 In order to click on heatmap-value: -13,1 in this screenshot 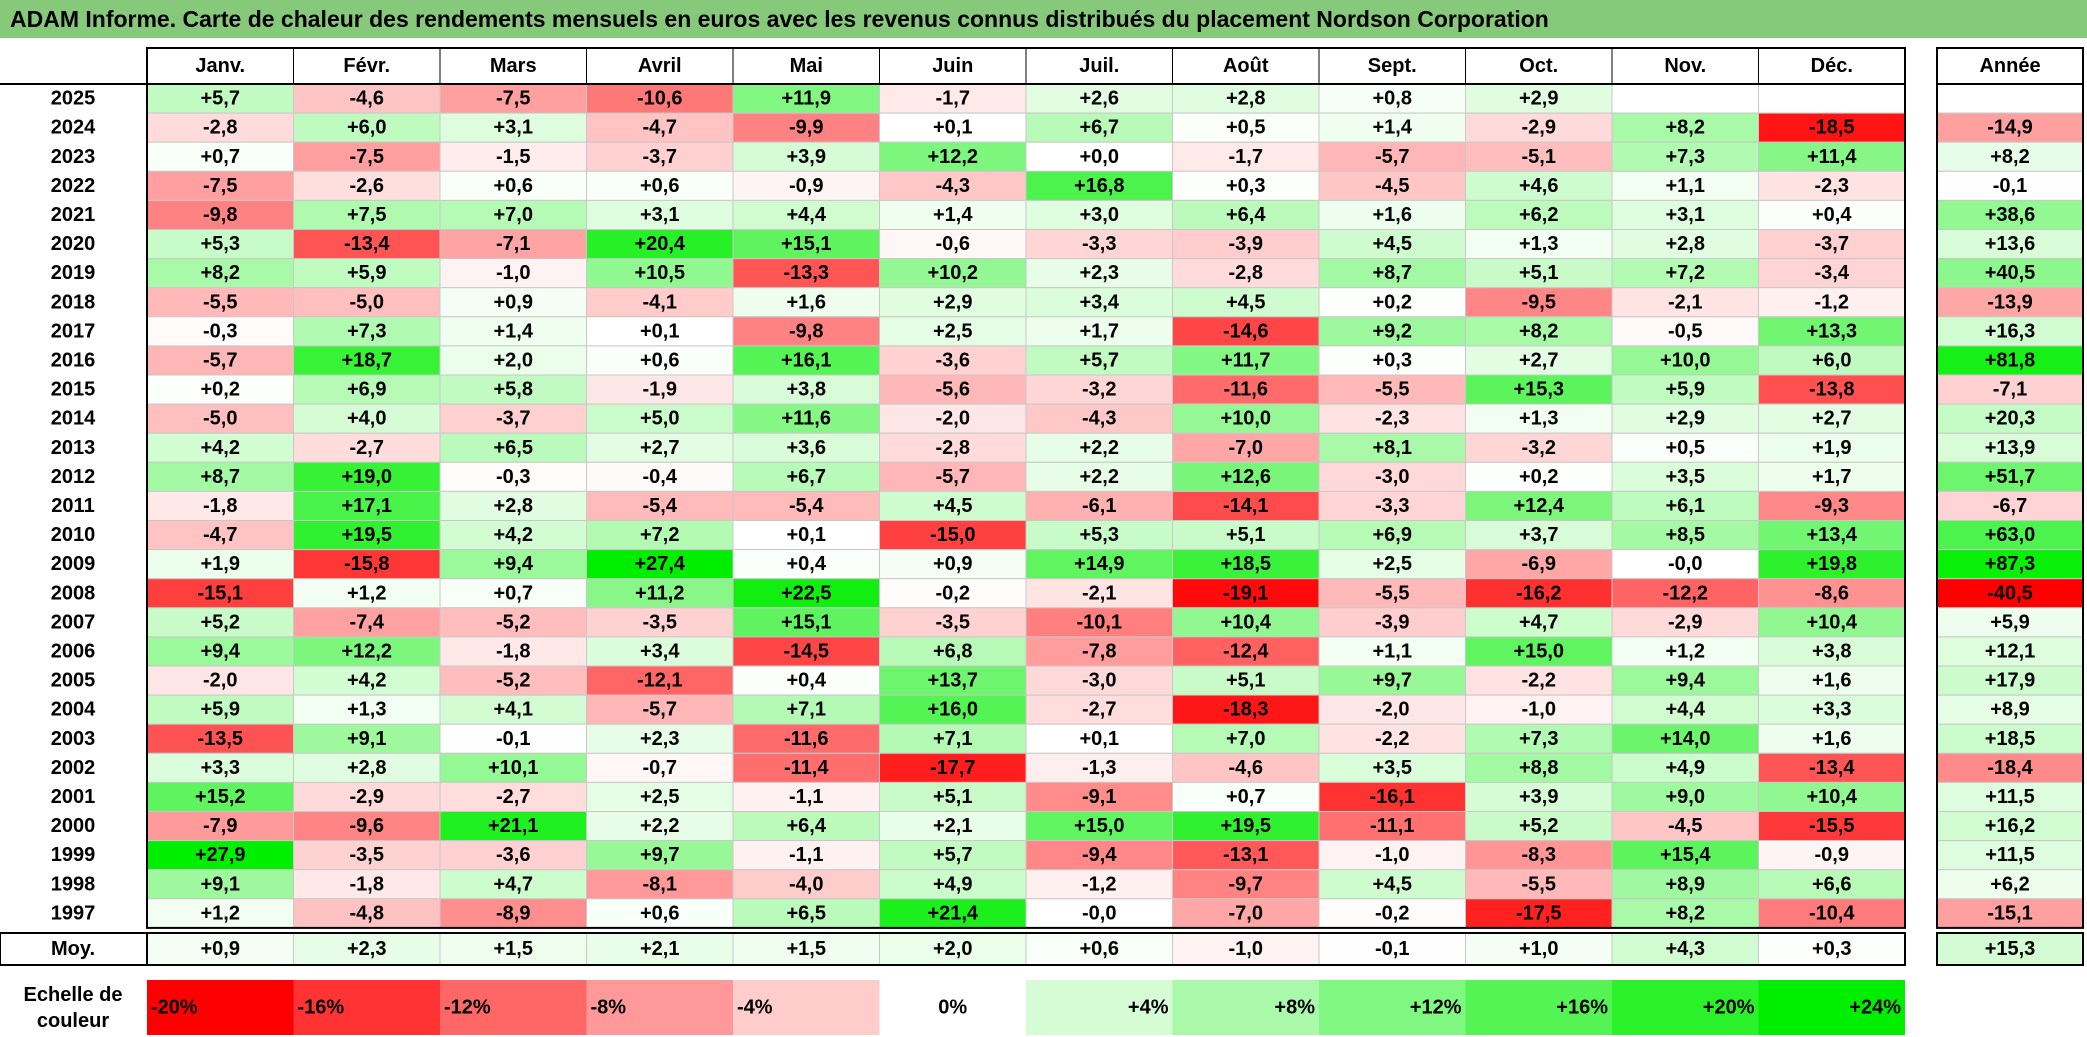, I will do `click(1246, 855)`.